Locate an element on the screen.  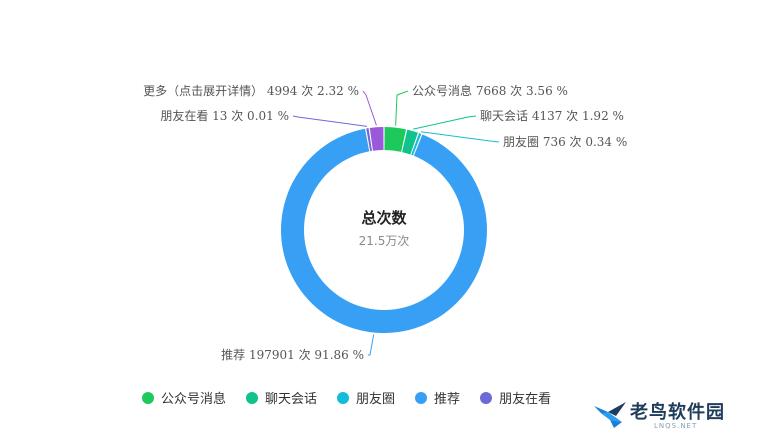
center-value: 21.5万次 is located at coordinates (384, 241).